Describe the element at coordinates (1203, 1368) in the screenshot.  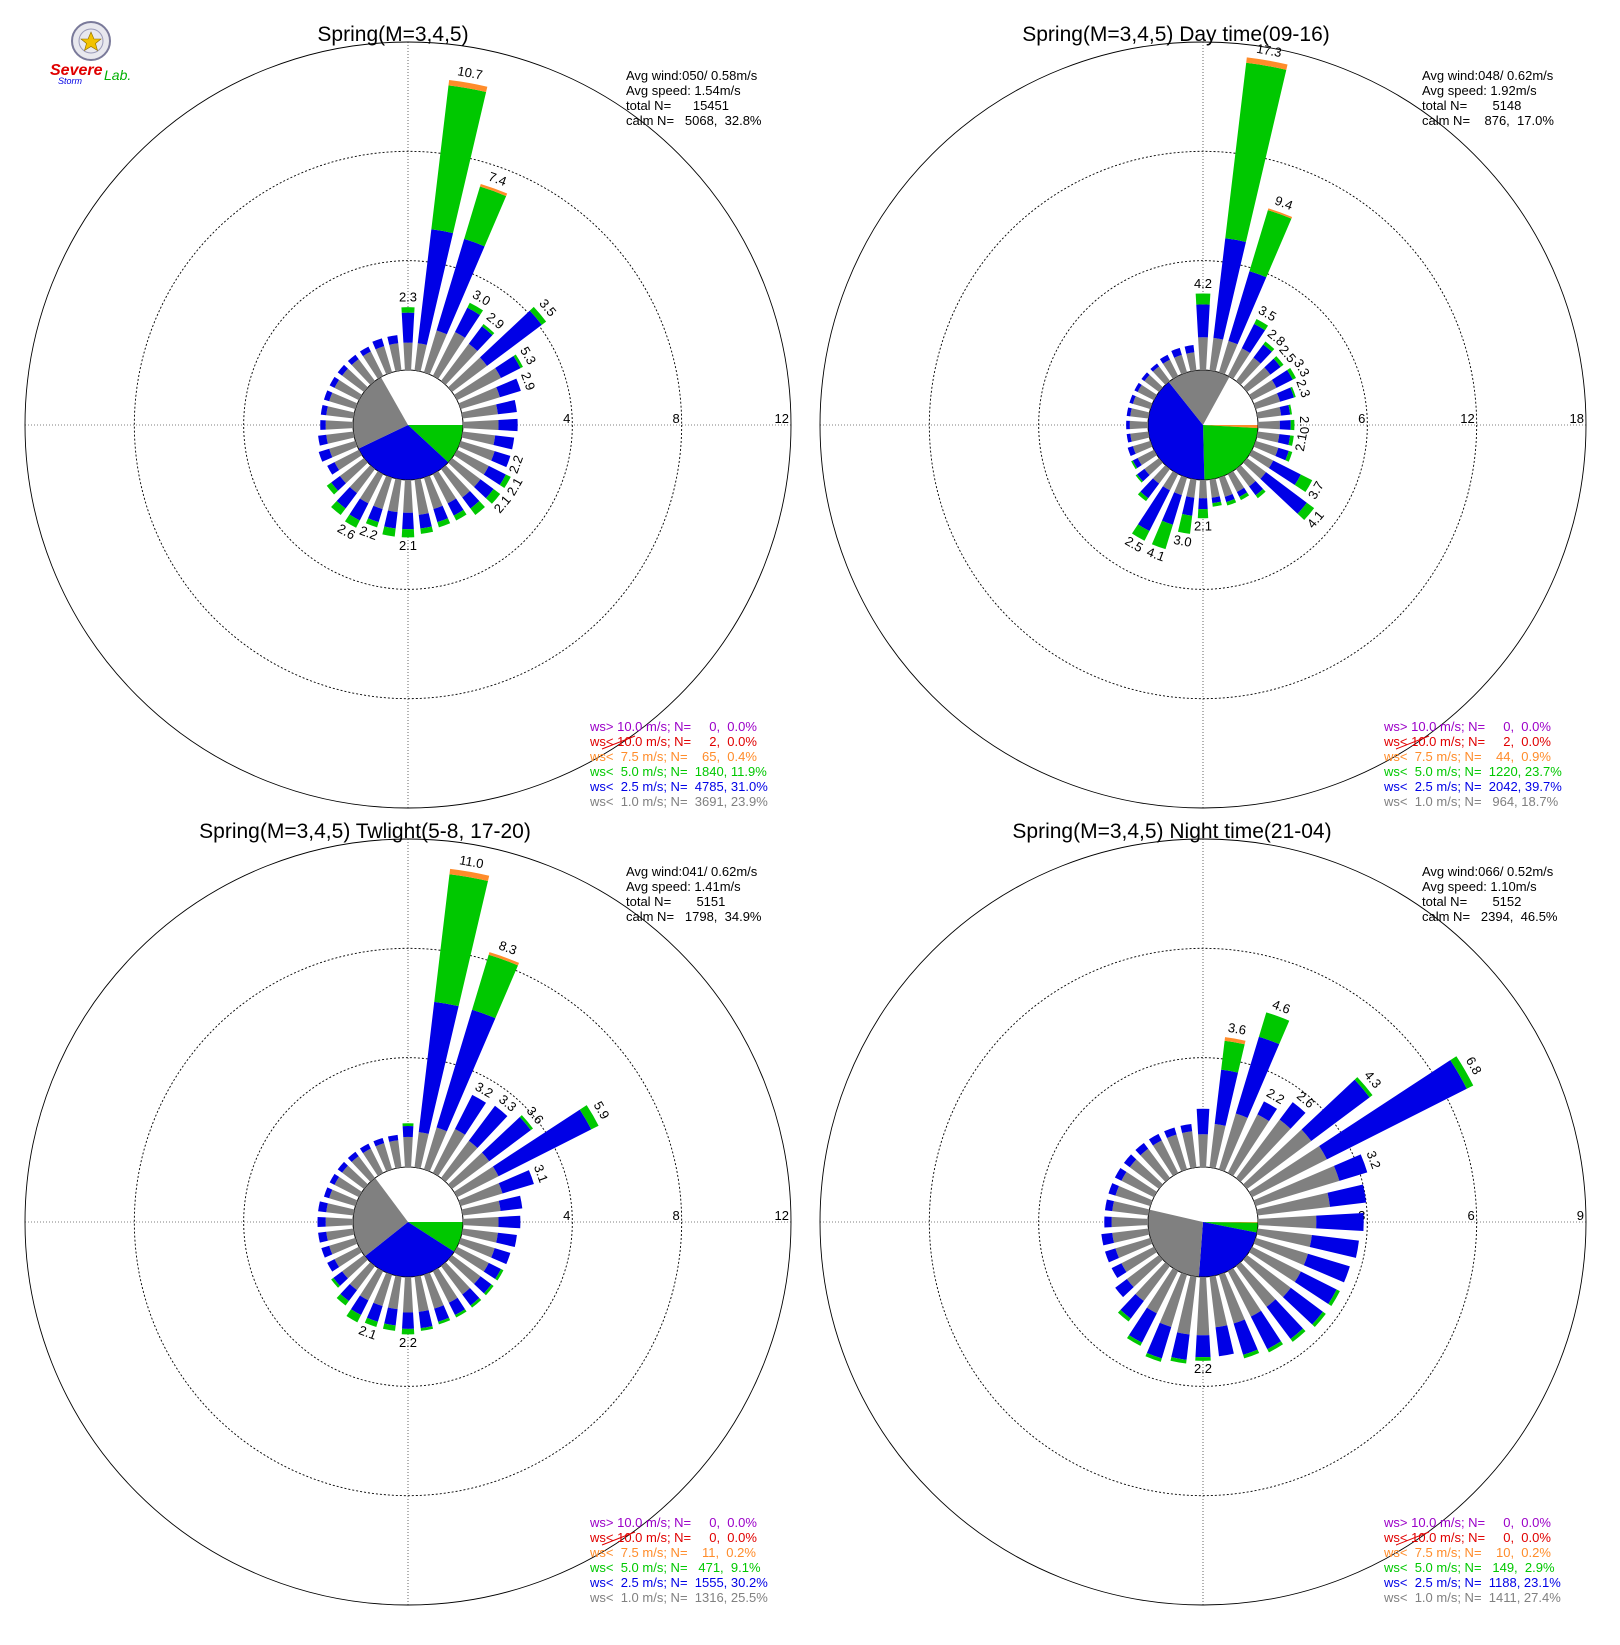
I see `sector-label: 2.2` at that location.